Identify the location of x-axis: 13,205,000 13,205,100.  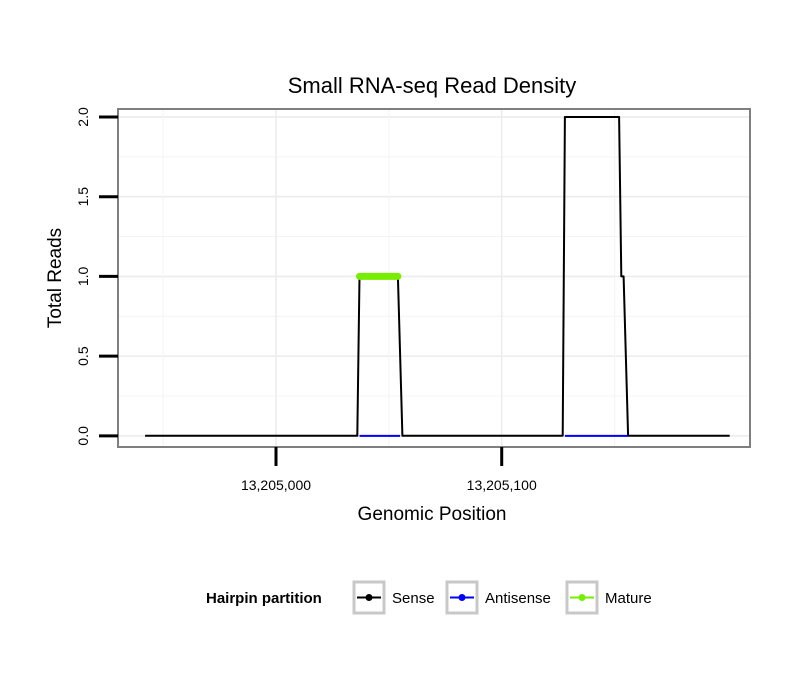
(389, 470).